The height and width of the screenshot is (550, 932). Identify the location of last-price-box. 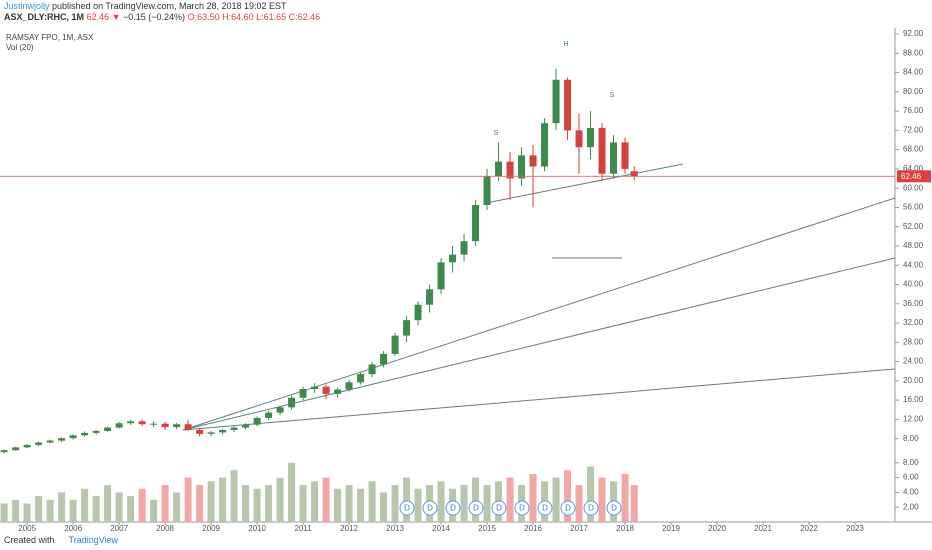
(914, 176).